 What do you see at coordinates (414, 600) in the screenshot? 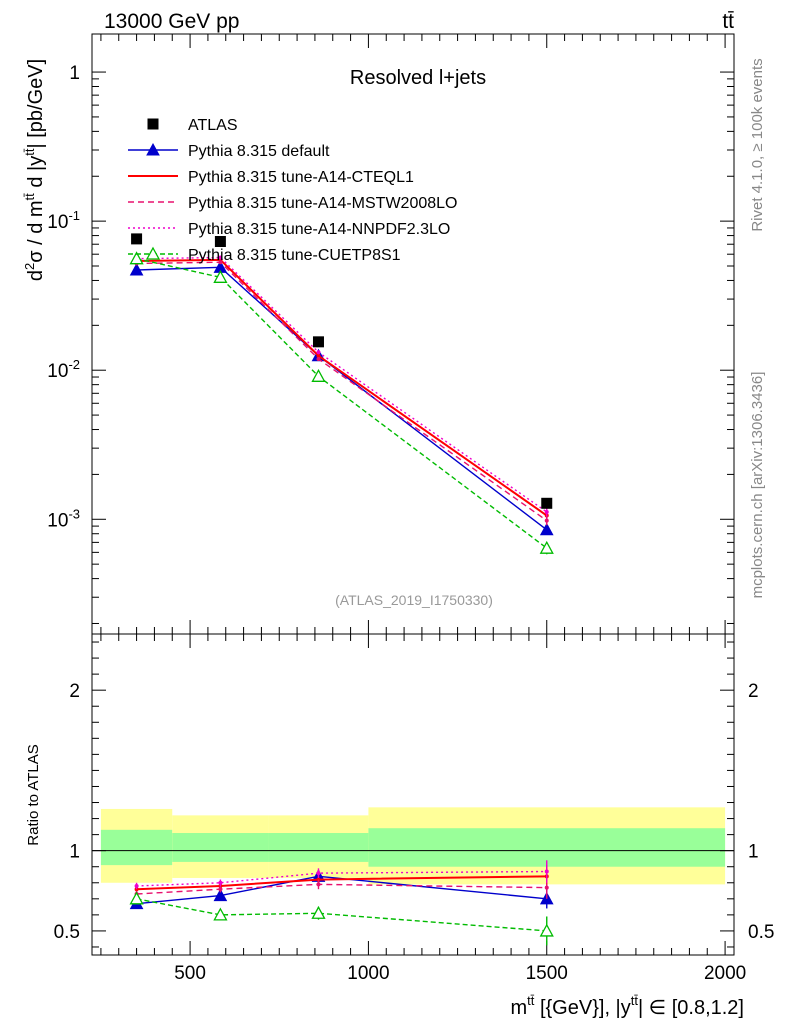
I see `analysis-watermark: (ATLAS_2019_I1750330)` at bounding box center [414, 600].